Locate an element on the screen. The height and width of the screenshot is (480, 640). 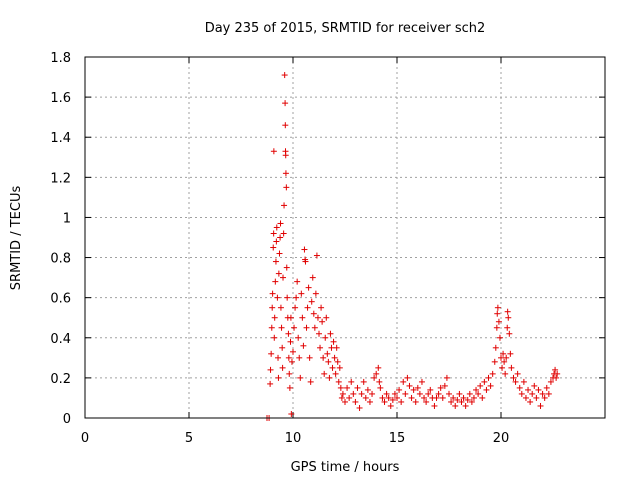
y-tick-label: 1.4 is located at coordinates (60, 138).